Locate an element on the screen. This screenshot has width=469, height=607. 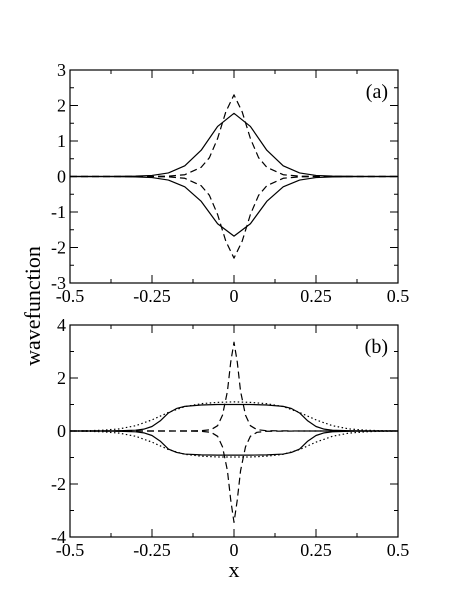
y-tick-label: 3 is located at coordinates (61, 70).